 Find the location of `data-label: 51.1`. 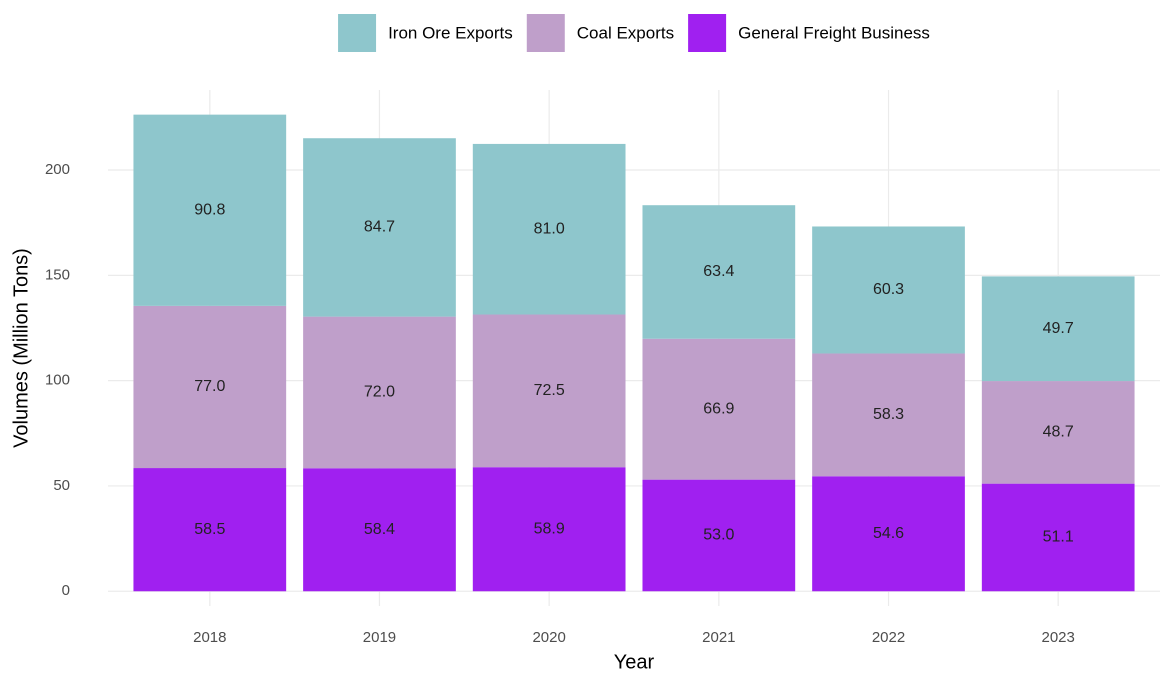

data-label: 51.1 is located at coordinates (1058, 537).